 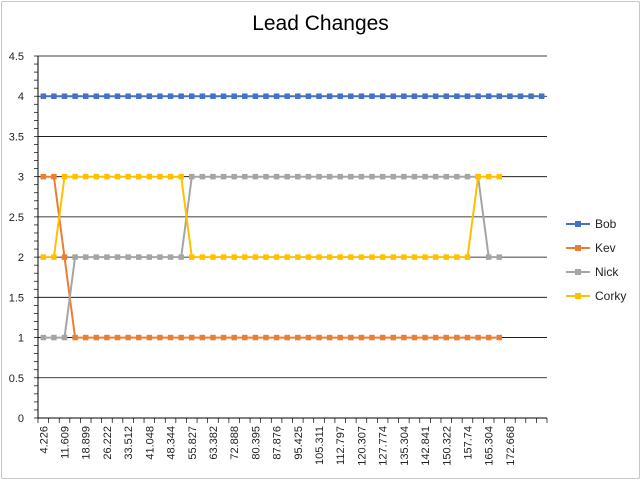 What do you see at coordinates (610, 296) in the screenshot?
I see `legend-label: Corky` at bounding box center [610, 296].